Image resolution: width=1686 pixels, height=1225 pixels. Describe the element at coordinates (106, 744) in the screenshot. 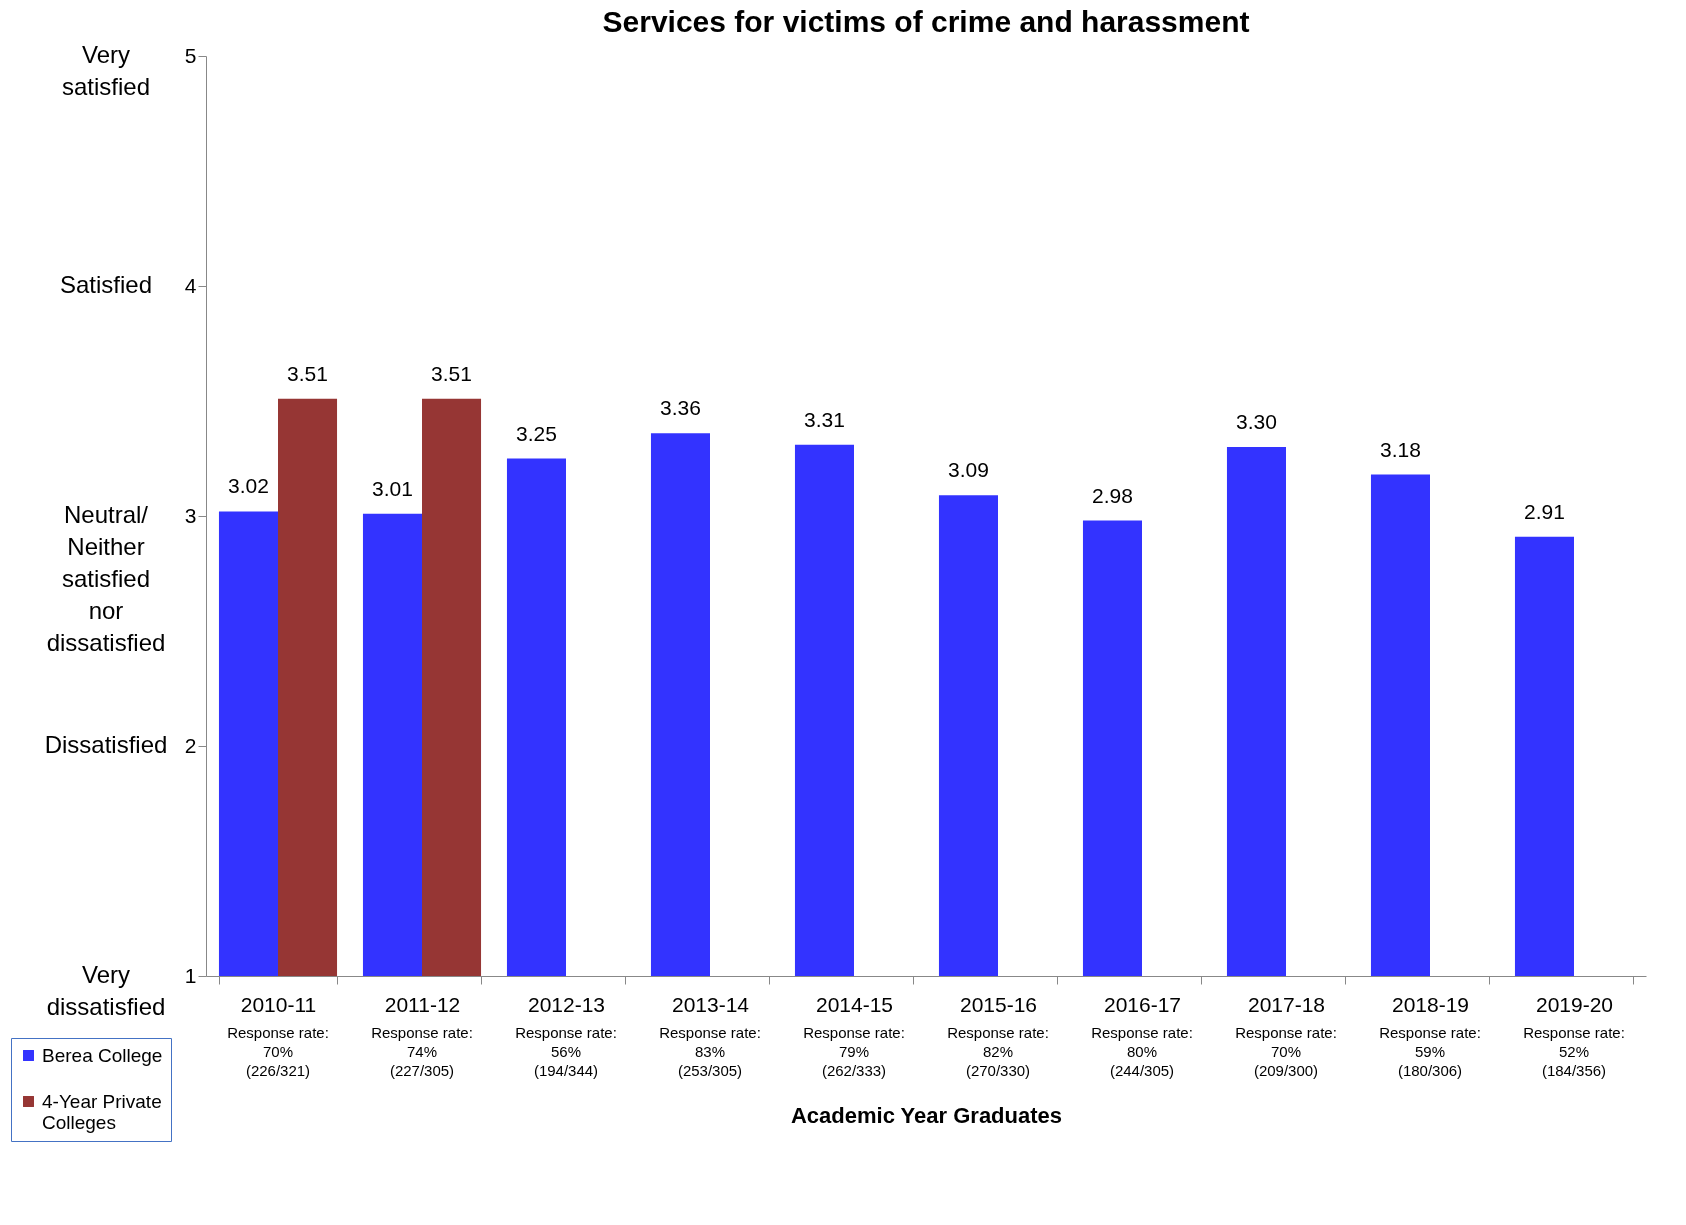

I see `text: Dissatisfied` at that location.